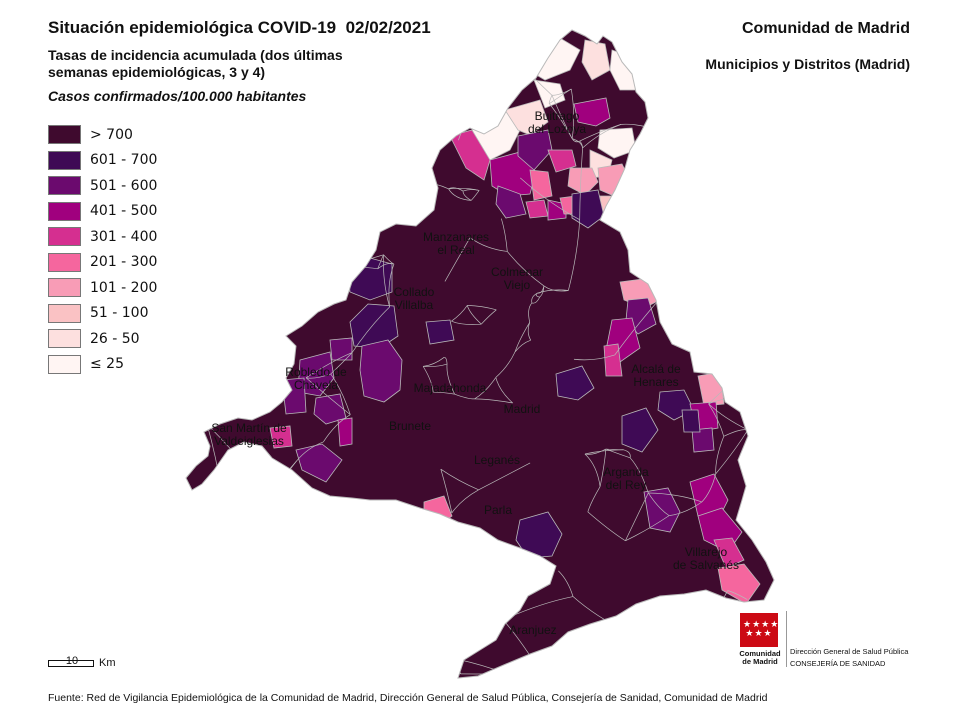 The width and height of the screenshot is (960, 720). What do you see at coordinates (706, 558) in the screenshot?
I see `label-villarejo: Villarejo de Salvanés` at bounding box center [706, 558].